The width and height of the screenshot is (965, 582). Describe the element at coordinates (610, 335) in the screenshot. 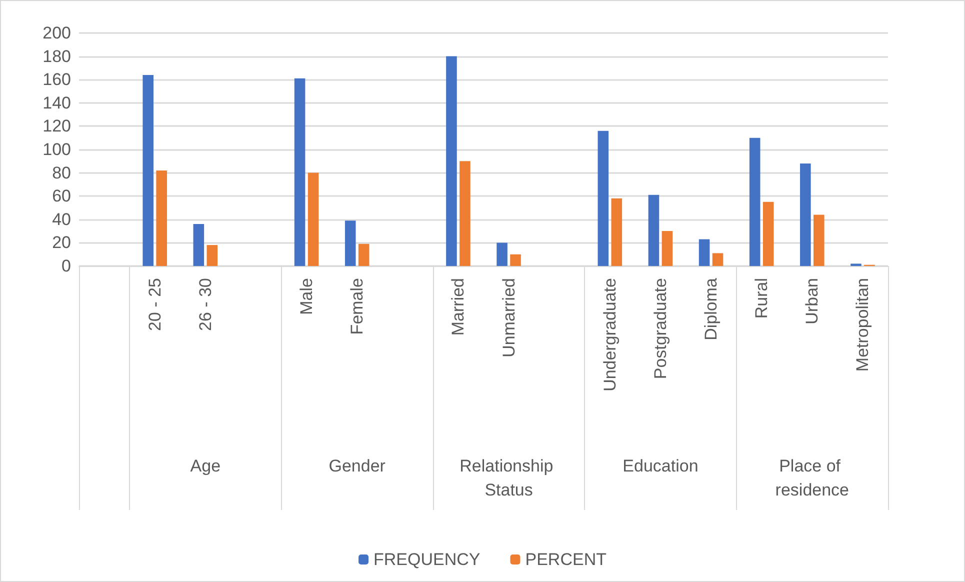

I see `x-tick-label: Undergraduate` at that location.